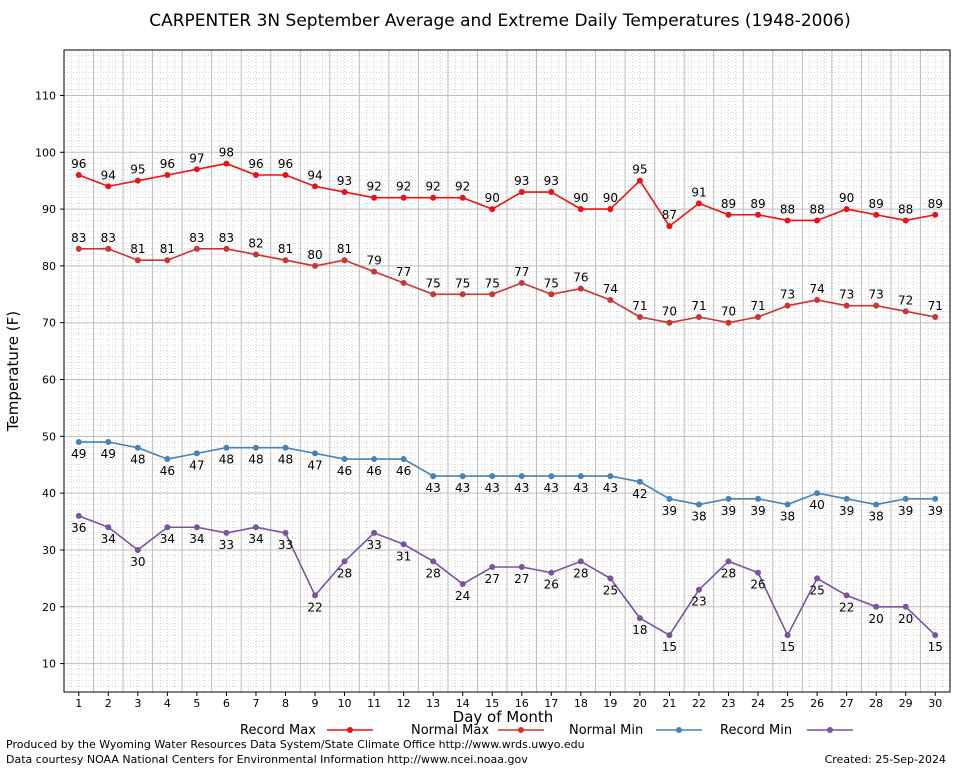  What do you see at coordinates (373, 545) in the screenshot?
I see `data-label-record-min: 33` at bounding box center [373, 545].